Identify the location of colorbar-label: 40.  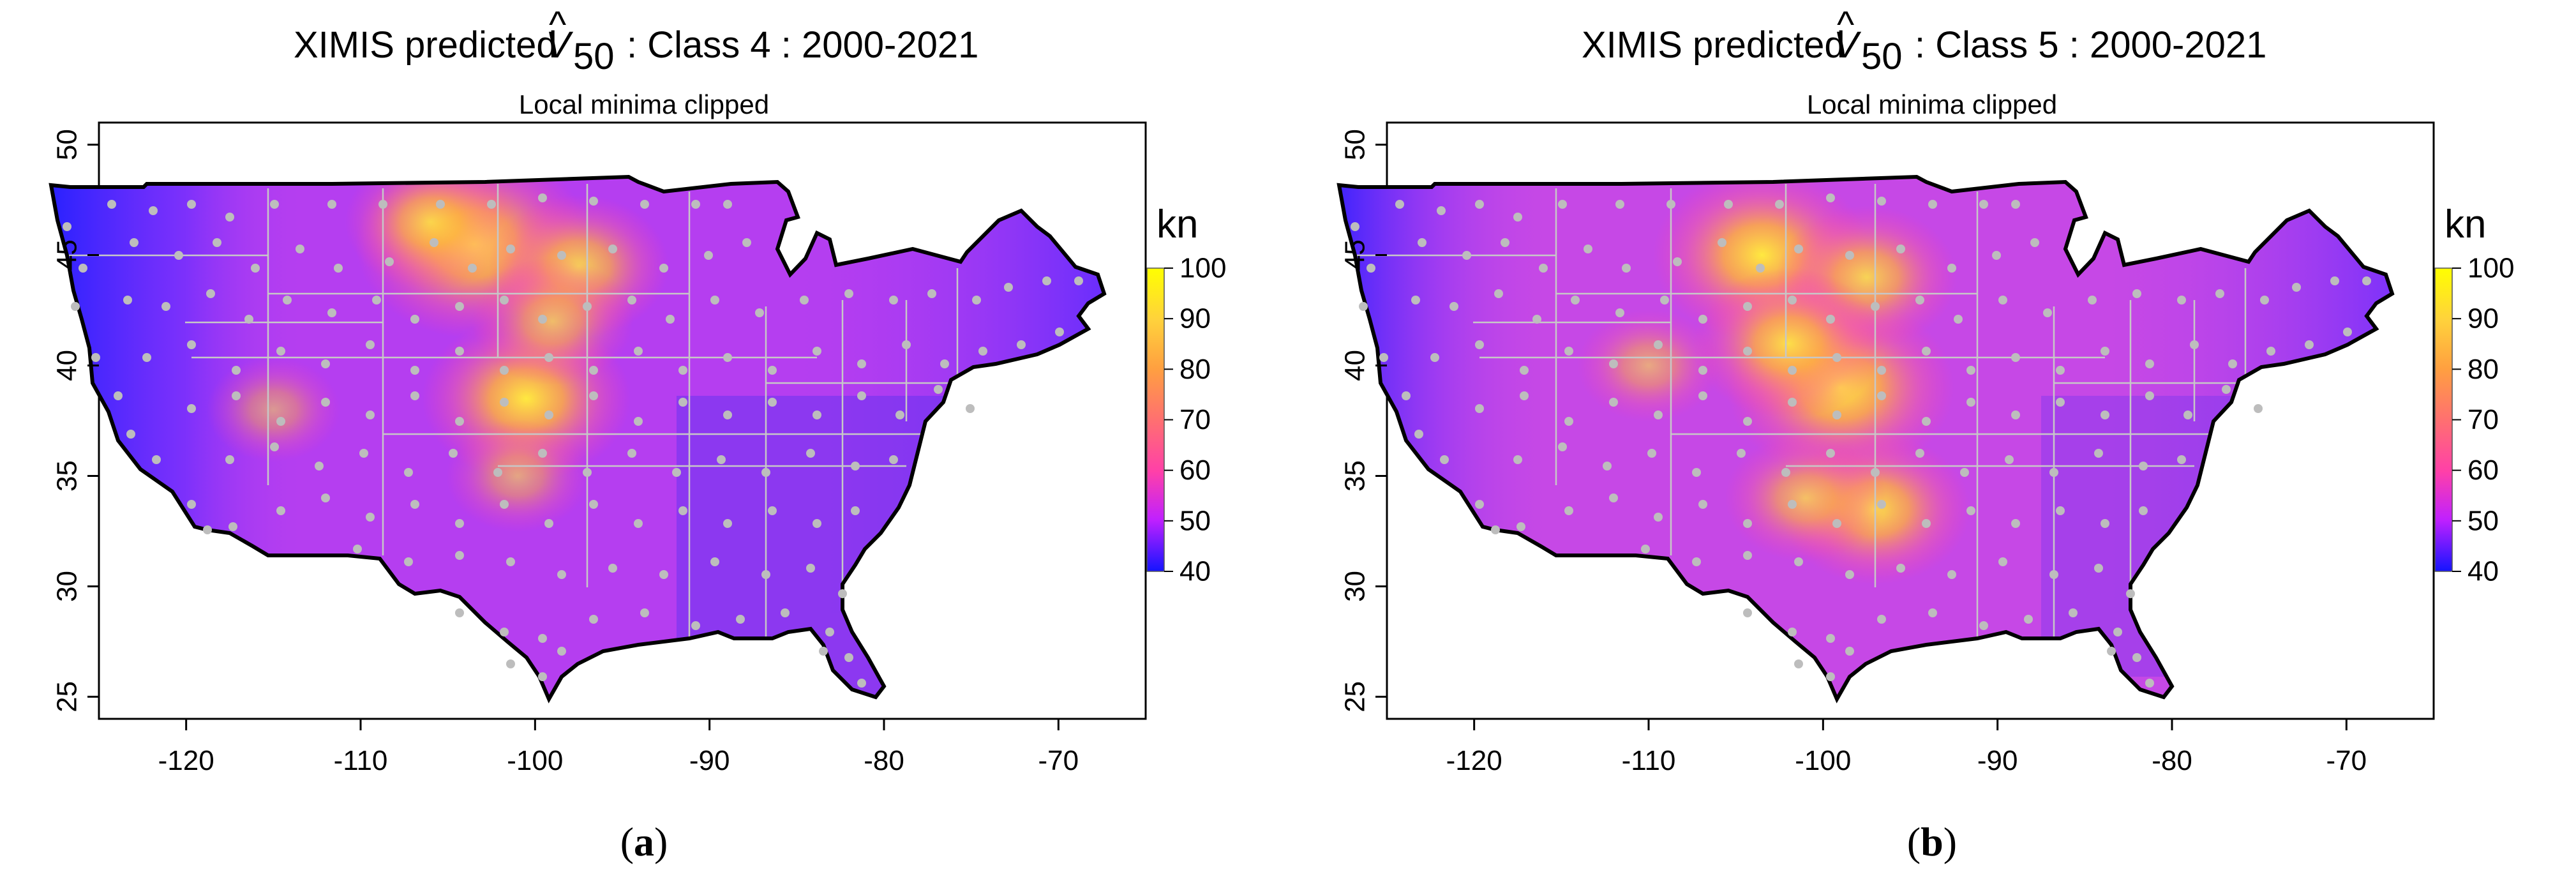
(2483, 571).